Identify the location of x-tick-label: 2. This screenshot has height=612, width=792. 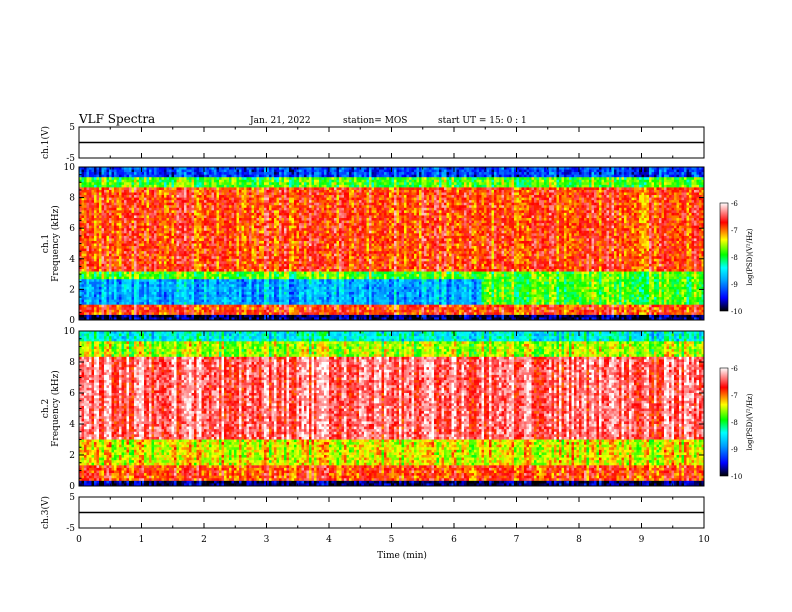
(204, 540).